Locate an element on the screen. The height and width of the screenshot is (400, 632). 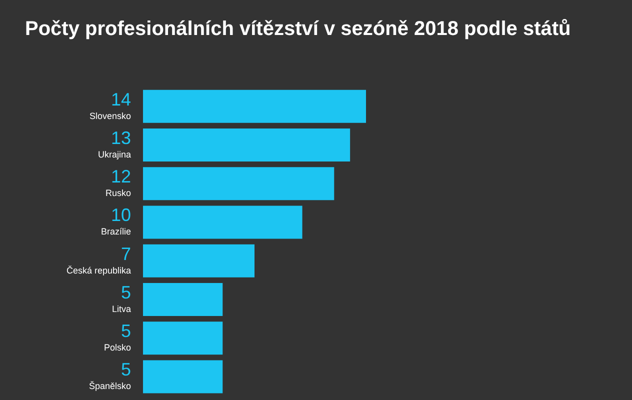
data-label: 13 is located at coordinates (120, 138).